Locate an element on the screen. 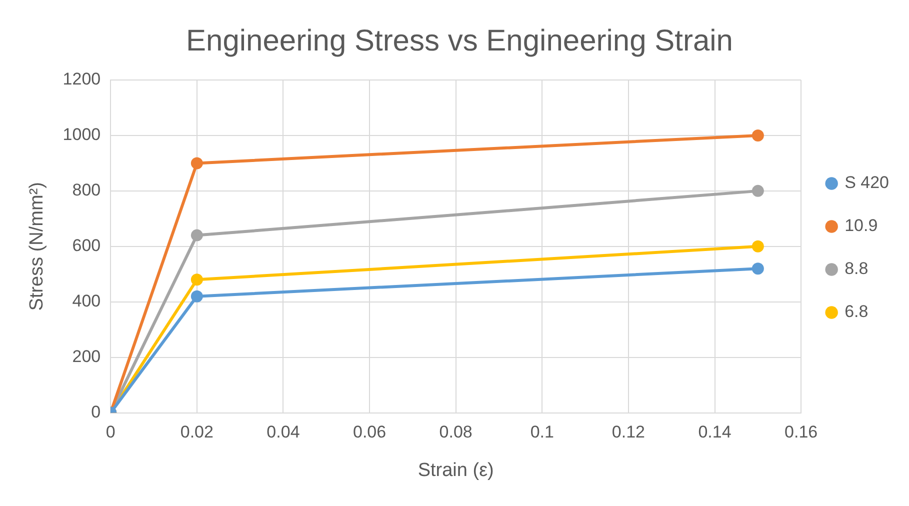  y-tick-label: 400 is located at coordinates (86, 301).